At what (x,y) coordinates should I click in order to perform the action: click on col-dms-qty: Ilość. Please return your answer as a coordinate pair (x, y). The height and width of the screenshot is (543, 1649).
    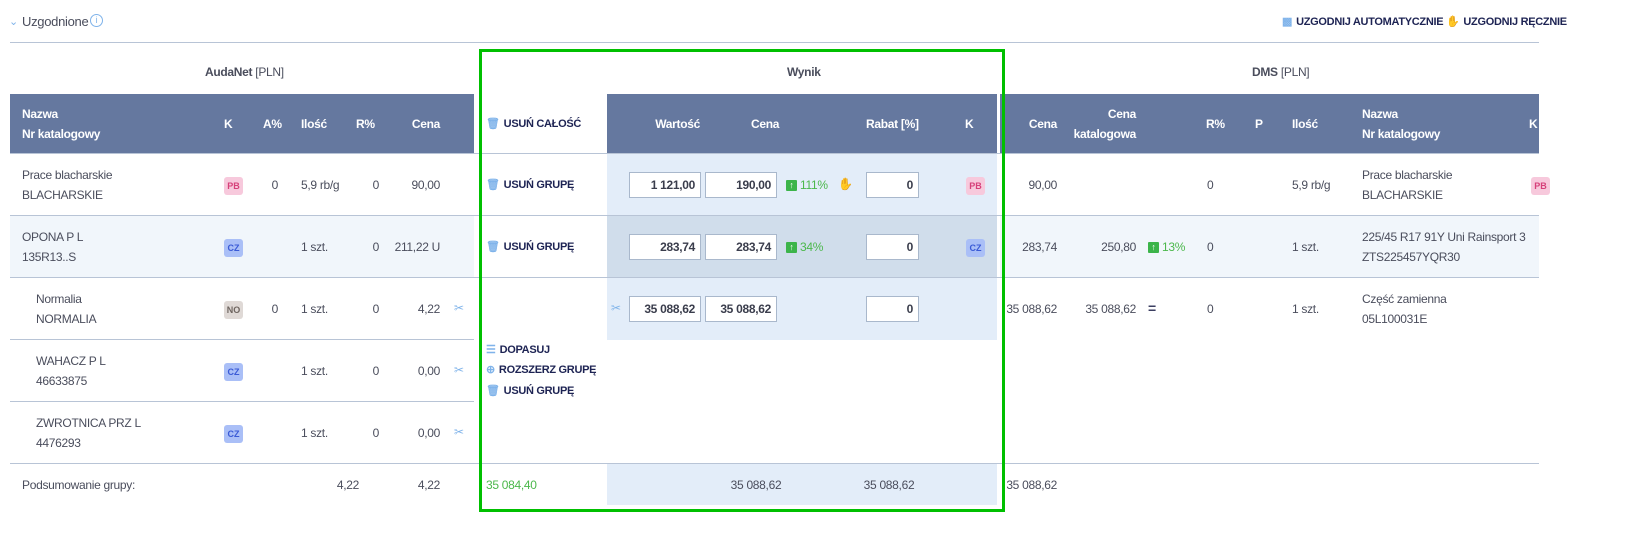
    Looking at the image, I should click on (1305, 124).